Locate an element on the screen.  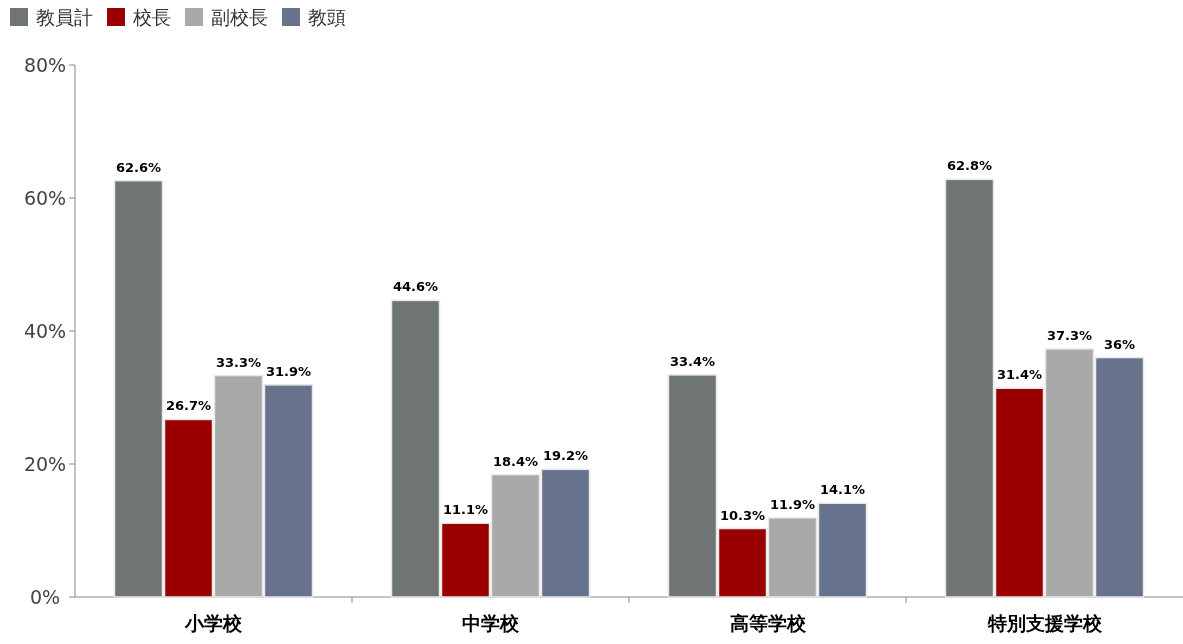
data-label: 18.4% is located at coordinates (515, 461).